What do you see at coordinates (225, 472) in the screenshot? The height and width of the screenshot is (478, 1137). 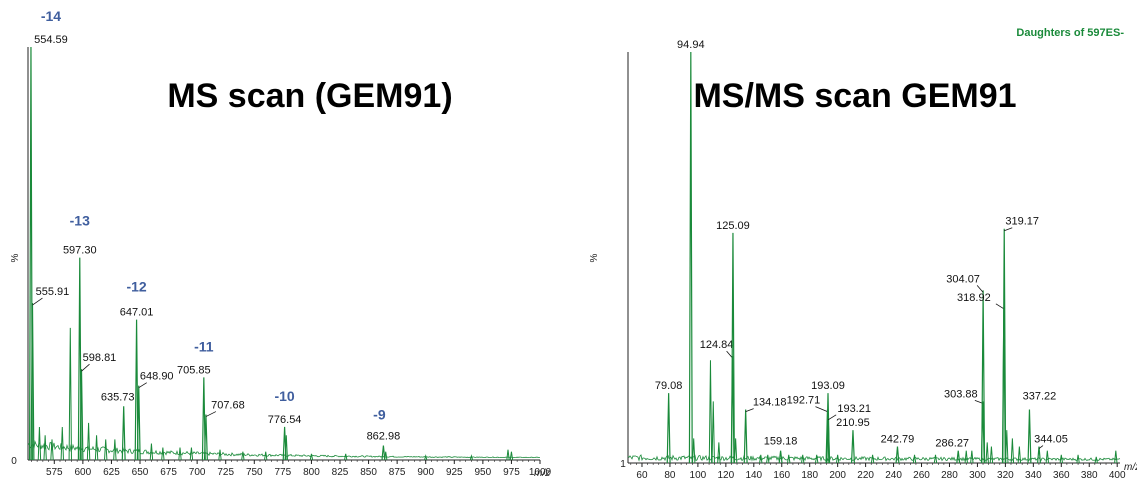 I see `x-tick-label: 725` at bounding box center [225, 472].